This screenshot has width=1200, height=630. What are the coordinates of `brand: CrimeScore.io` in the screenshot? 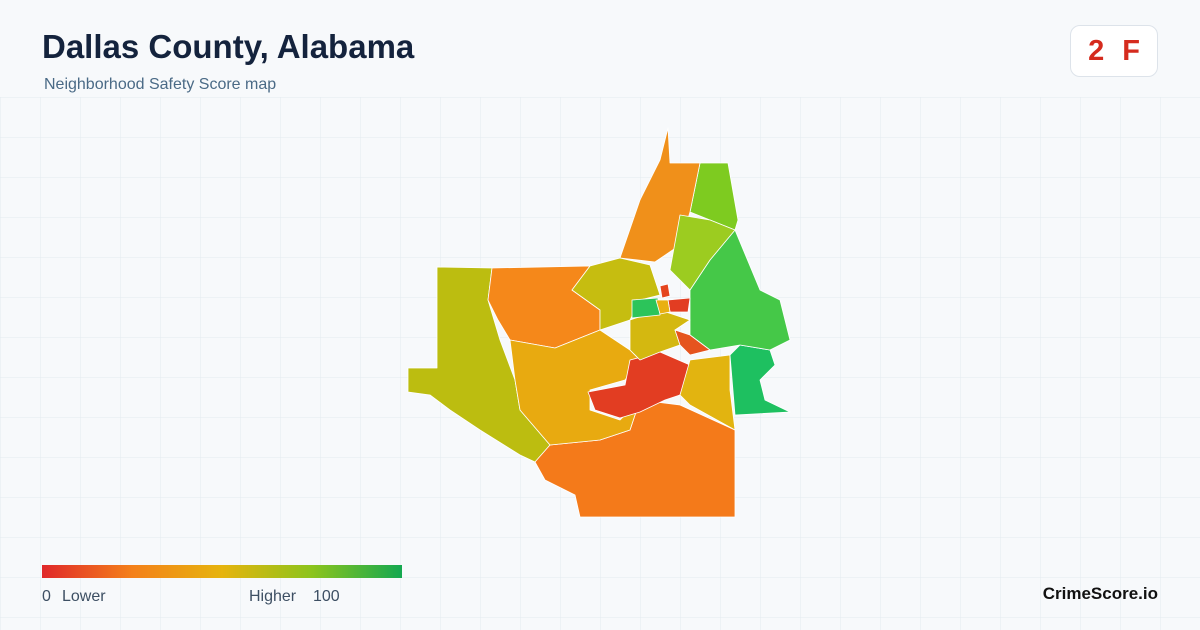 It's located at (1100, 593).